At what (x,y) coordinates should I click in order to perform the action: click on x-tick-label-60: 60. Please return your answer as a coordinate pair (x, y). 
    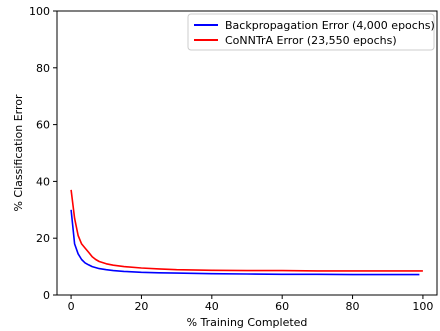
    Looking at the image, I should click on (282, 306).